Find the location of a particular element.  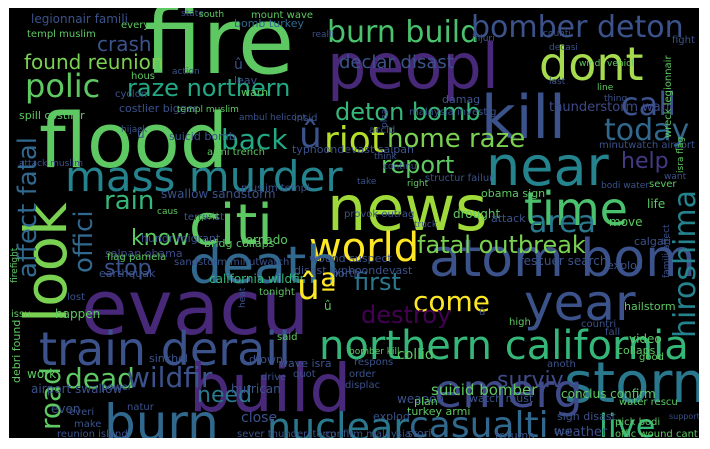

word-right: right is located at coordinates (418, 184).